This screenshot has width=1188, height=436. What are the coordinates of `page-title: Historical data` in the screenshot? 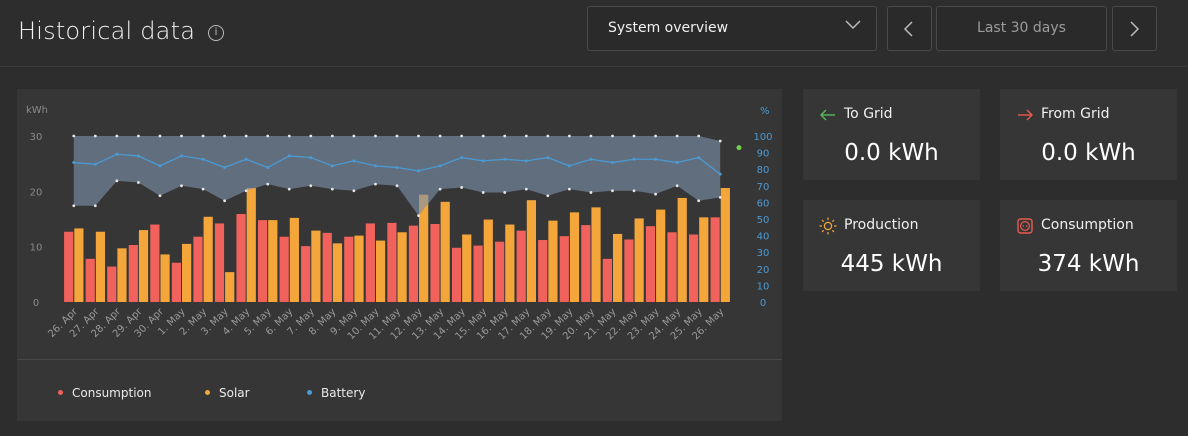 It's located at (107, 31).